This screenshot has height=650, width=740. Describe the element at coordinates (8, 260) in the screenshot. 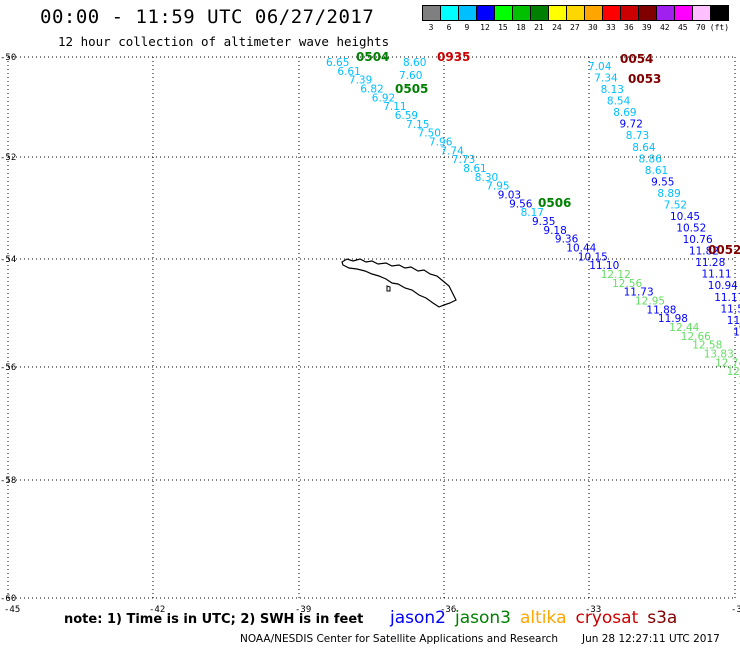

I see `lat-tick-label: -54` at that location.